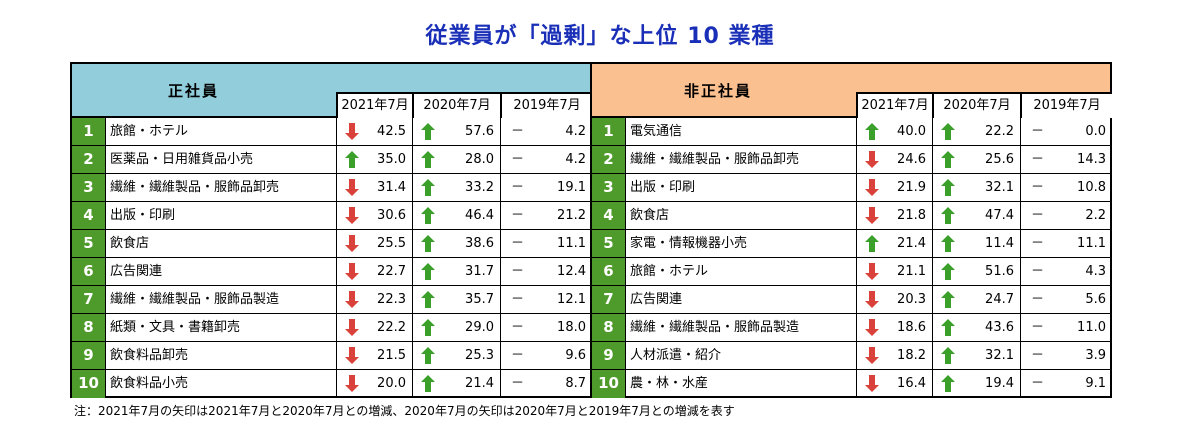 The height and width of the screenshot is (444, 1200). I want to click on value-cell-2021年7月: 21.9, so click(894, 187).